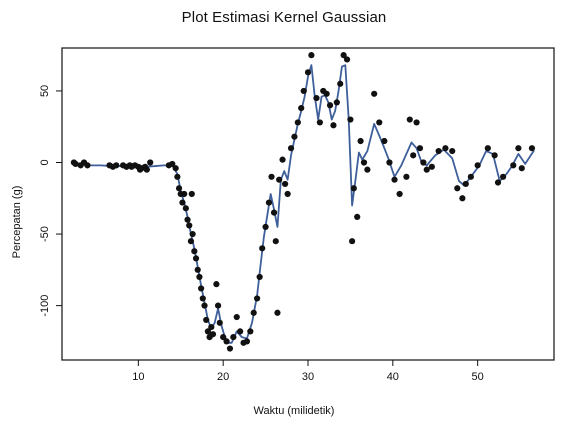  I want to click on x-axis-label: Waktu (milidetik), so click(294, 411).